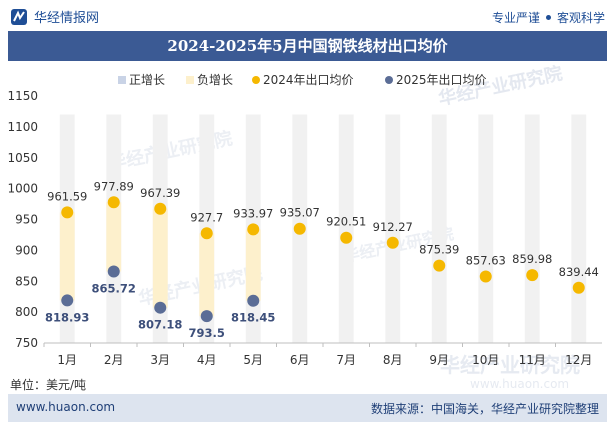 This screenshot has width=615, height=427. What do you see at coordinates (114, 289) in the screenshot?
I see `data-label-2025: 865.72` at bounding box center [114, 289].